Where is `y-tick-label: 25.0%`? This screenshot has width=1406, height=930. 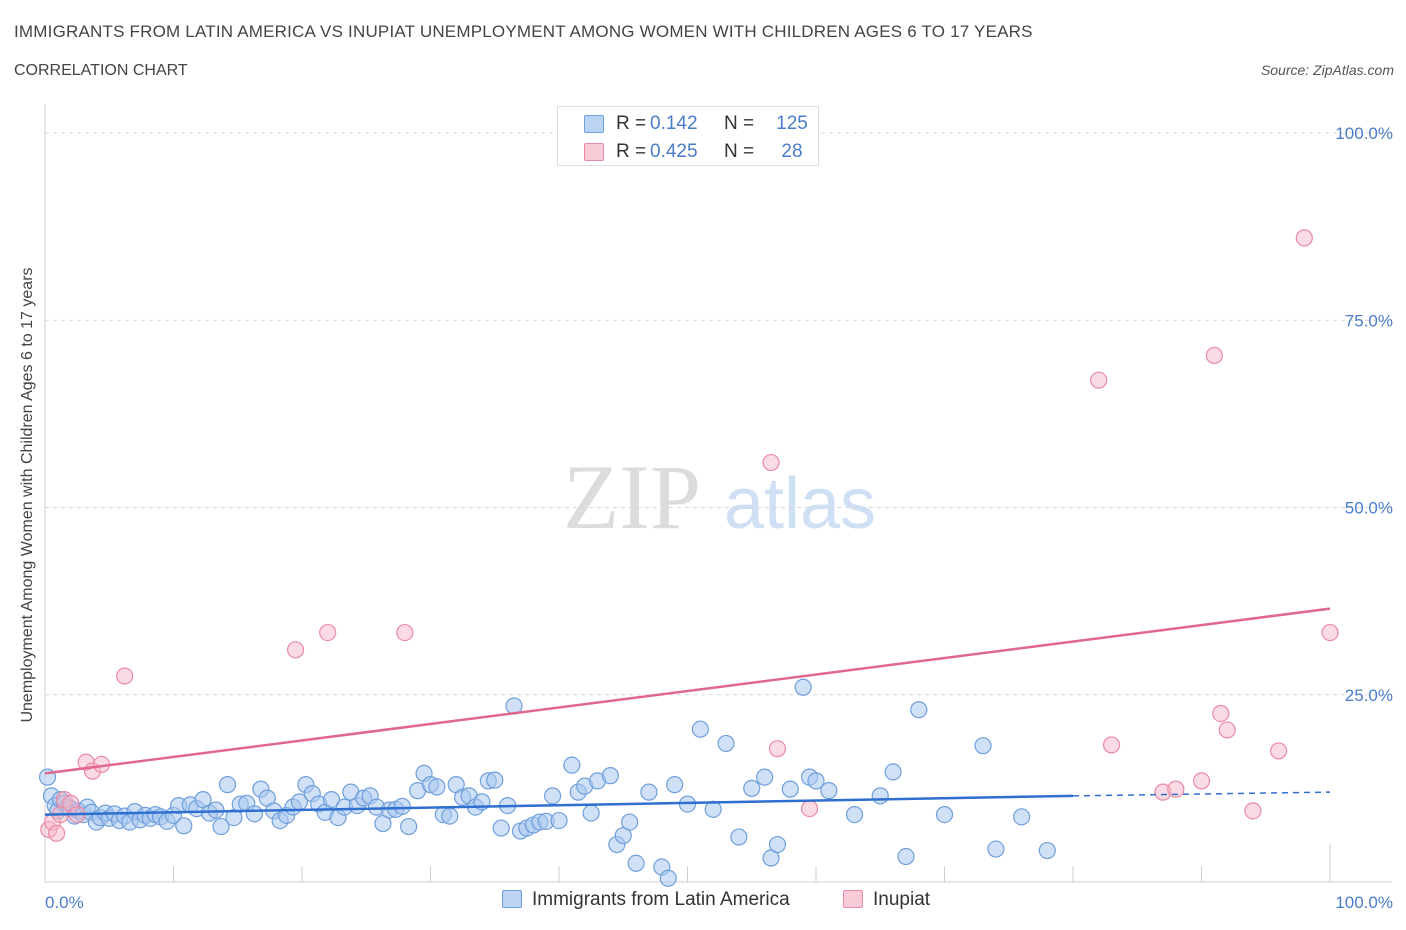
y-tick-label: 25.0% is located at coordinates (1369, 695).